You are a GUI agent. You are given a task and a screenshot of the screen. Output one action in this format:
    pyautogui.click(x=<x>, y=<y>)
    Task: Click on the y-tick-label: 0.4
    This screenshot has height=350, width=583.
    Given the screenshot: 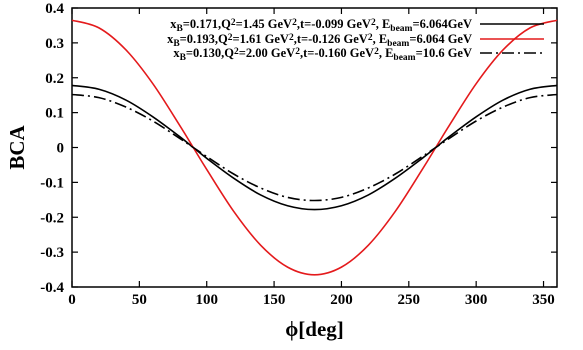 What is the action you would take?
    pyautogui.click(x=54, y=9)
    